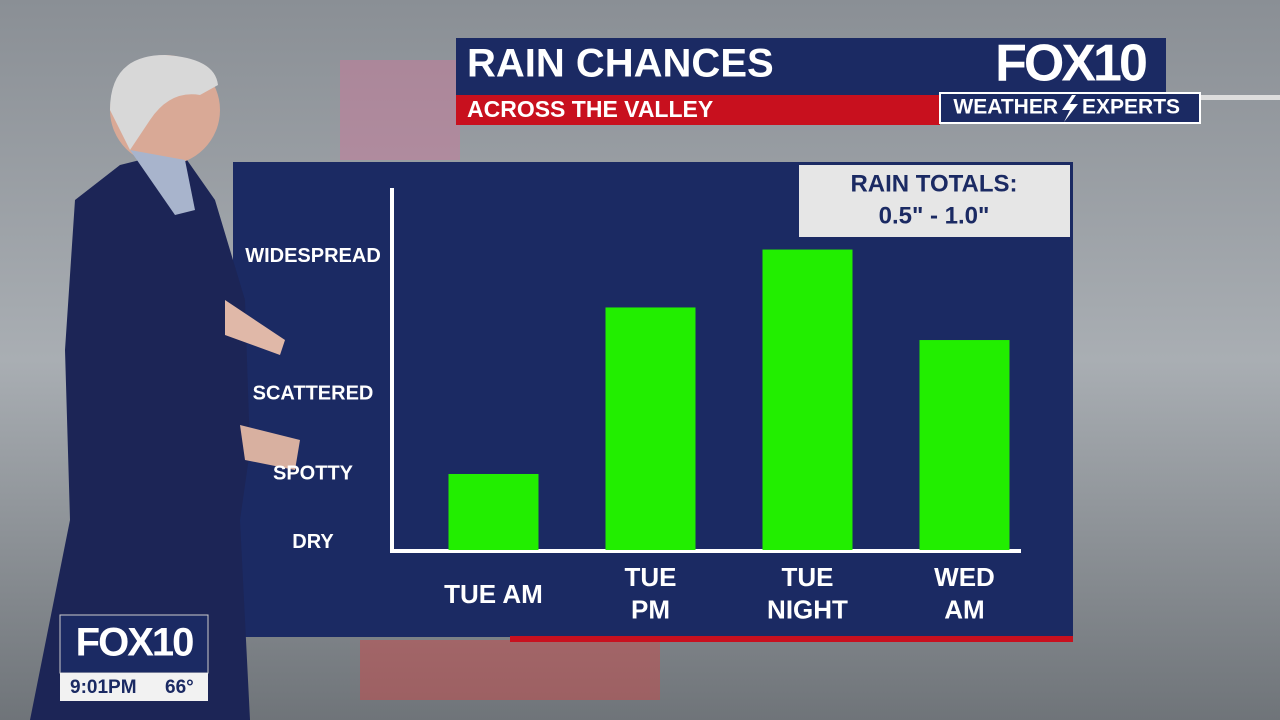 Image resolution: width=1280 pixels, height=720 pixels. What do you see at coordinates (493, 594) in the screenshot?
I see `x-tick-label: TUE AM` at bounding box center [493, 594].